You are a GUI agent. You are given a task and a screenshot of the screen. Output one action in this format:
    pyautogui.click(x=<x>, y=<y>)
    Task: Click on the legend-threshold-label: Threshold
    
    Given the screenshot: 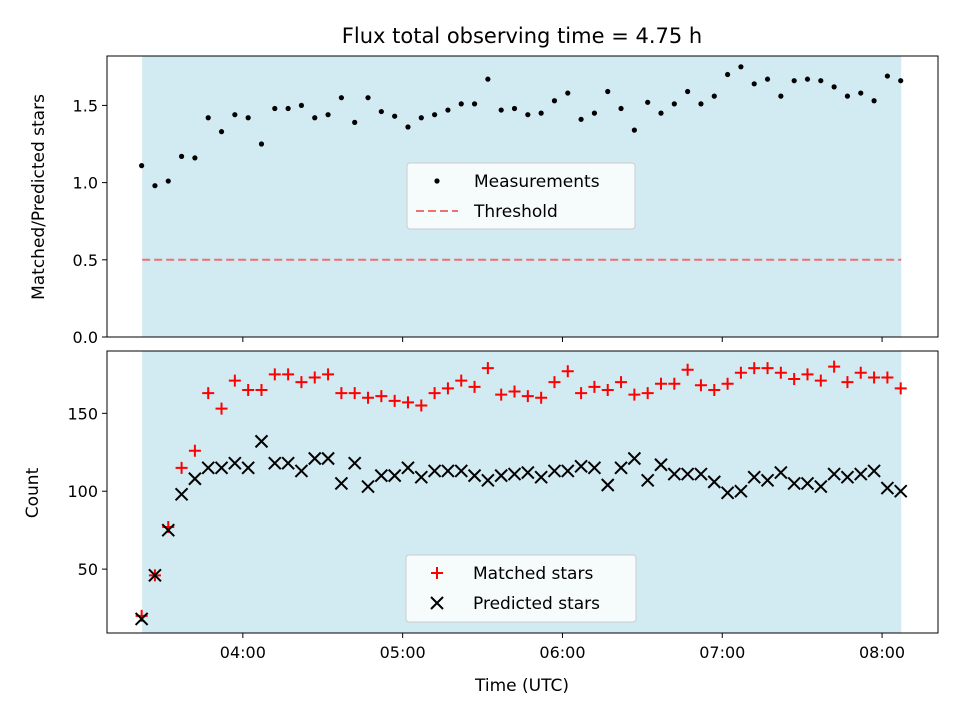 What is the action you would take?
    pyautogui.click(x=515, y=212)
    